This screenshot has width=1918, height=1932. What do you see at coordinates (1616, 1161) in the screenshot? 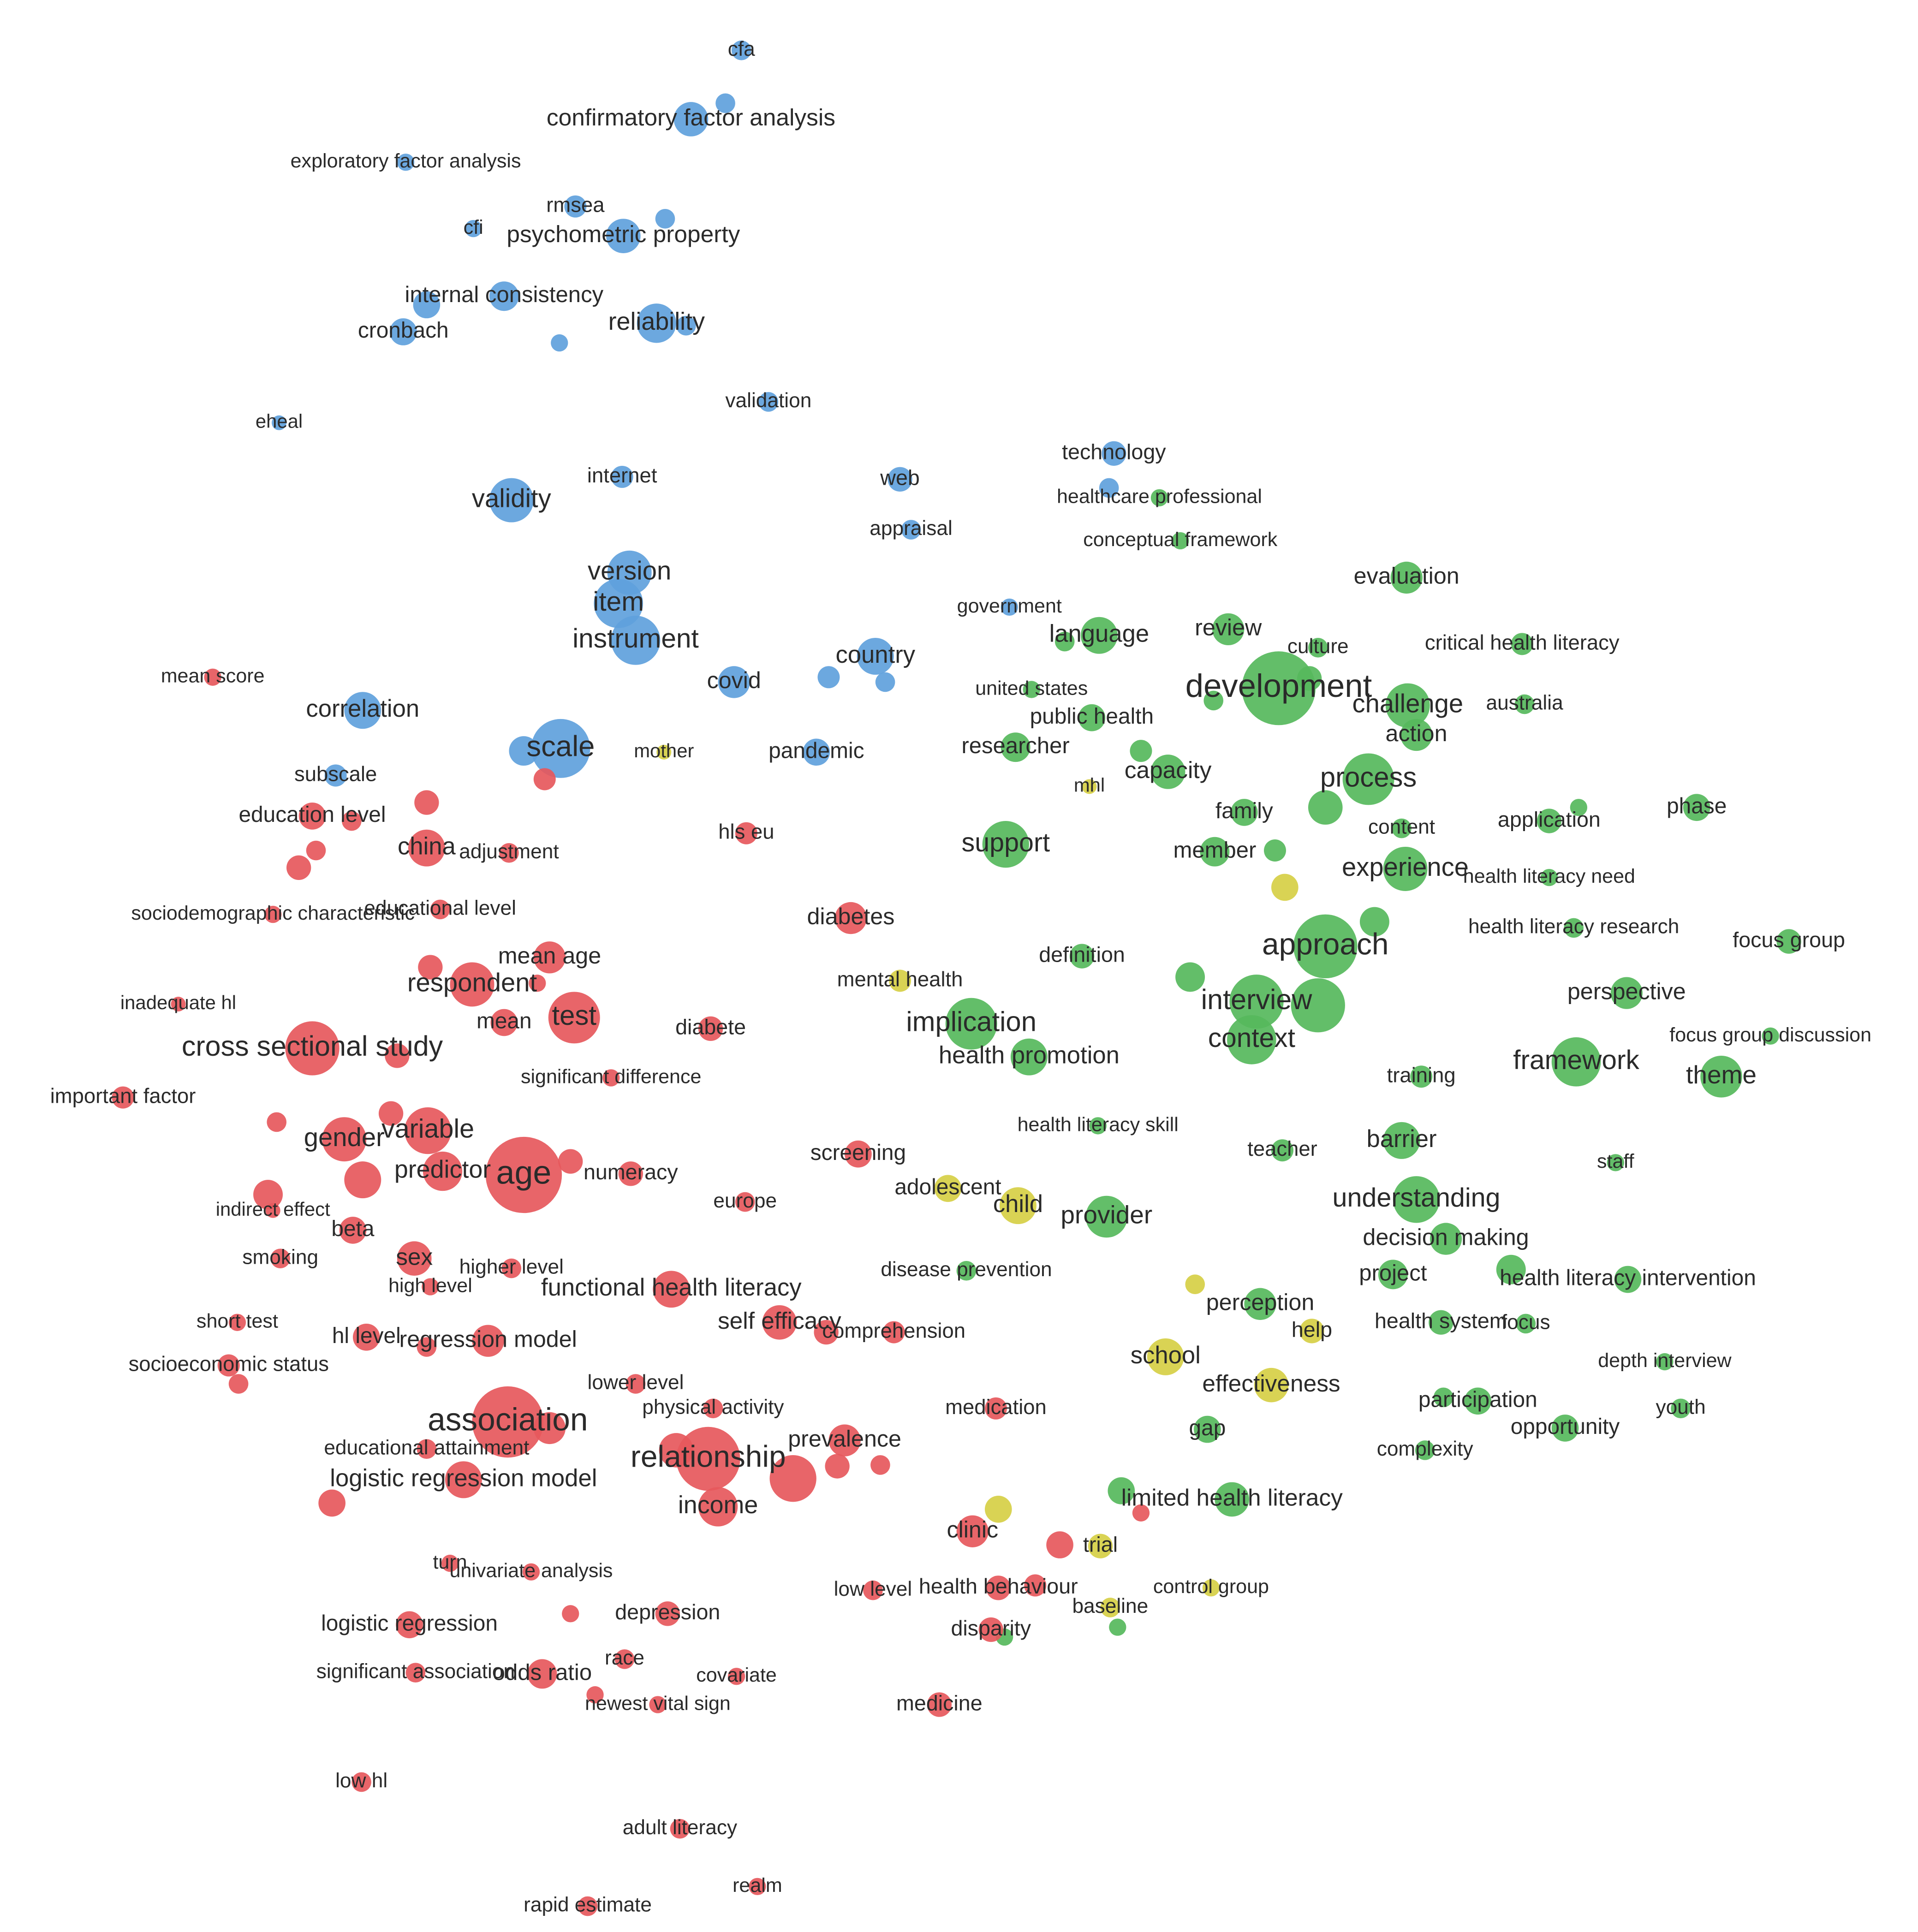
I see `keyword-label: staff` at bounding box center [1616, 1161].